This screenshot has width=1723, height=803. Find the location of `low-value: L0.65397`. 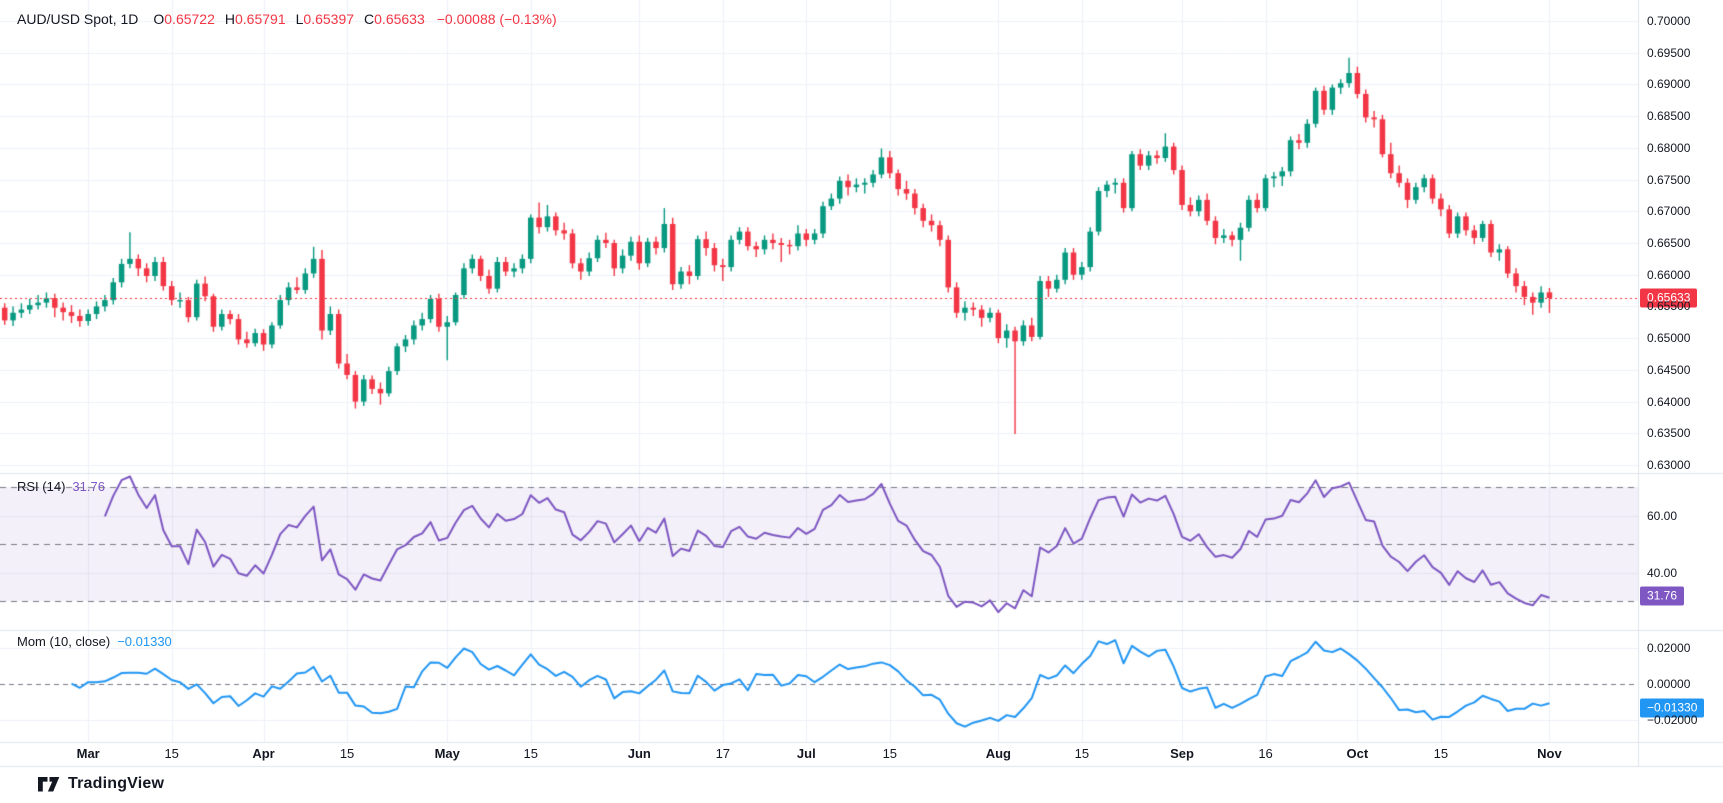

low-value: L0.65397 is located at coordinates (325, 19).